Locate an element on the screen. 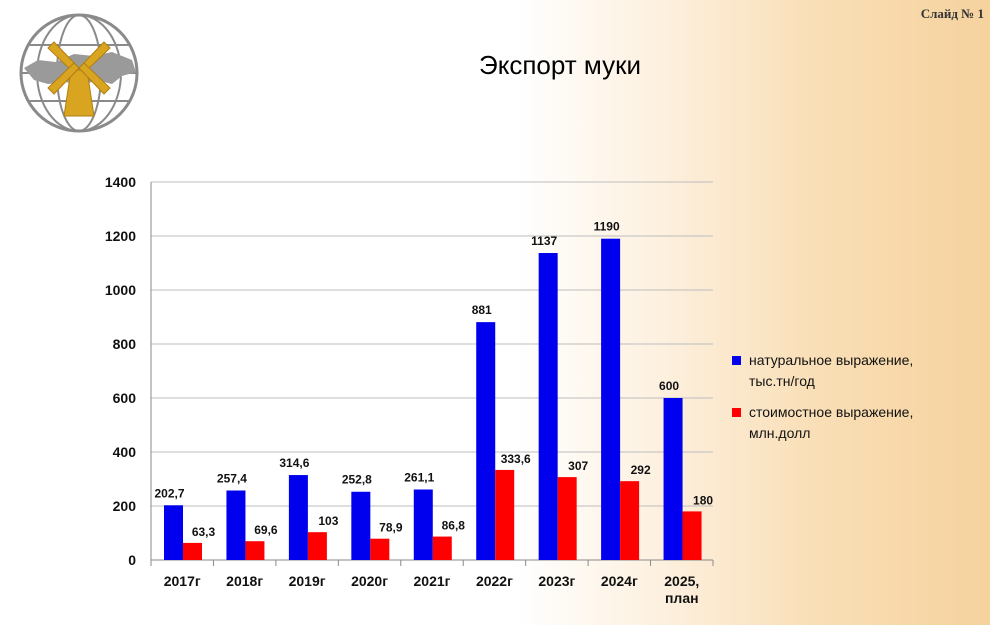  y-tick-label: 1000 is located at coordinates (120, 290).